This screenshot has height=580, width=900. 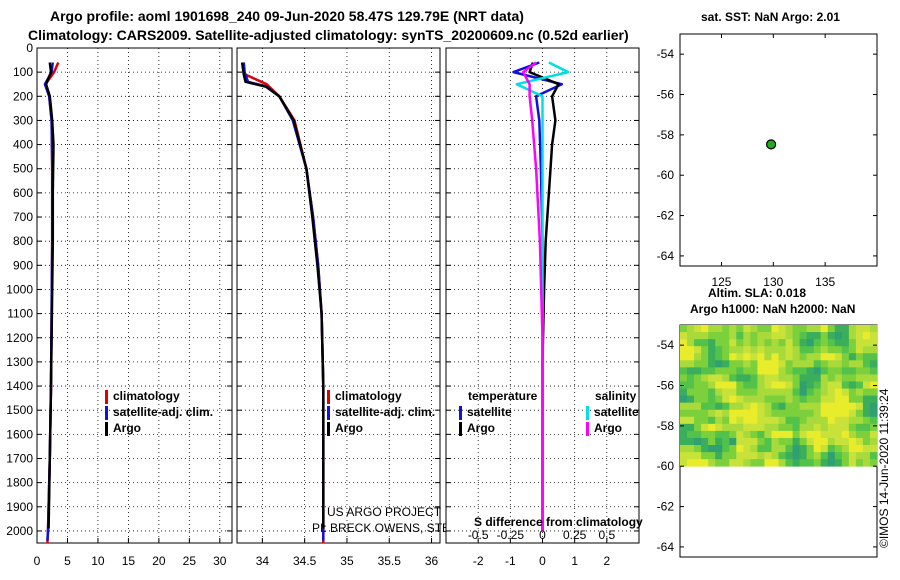 I want to click on legend-satellite-adj-label: satellite-adj. clim., so click(x=163, y=412).